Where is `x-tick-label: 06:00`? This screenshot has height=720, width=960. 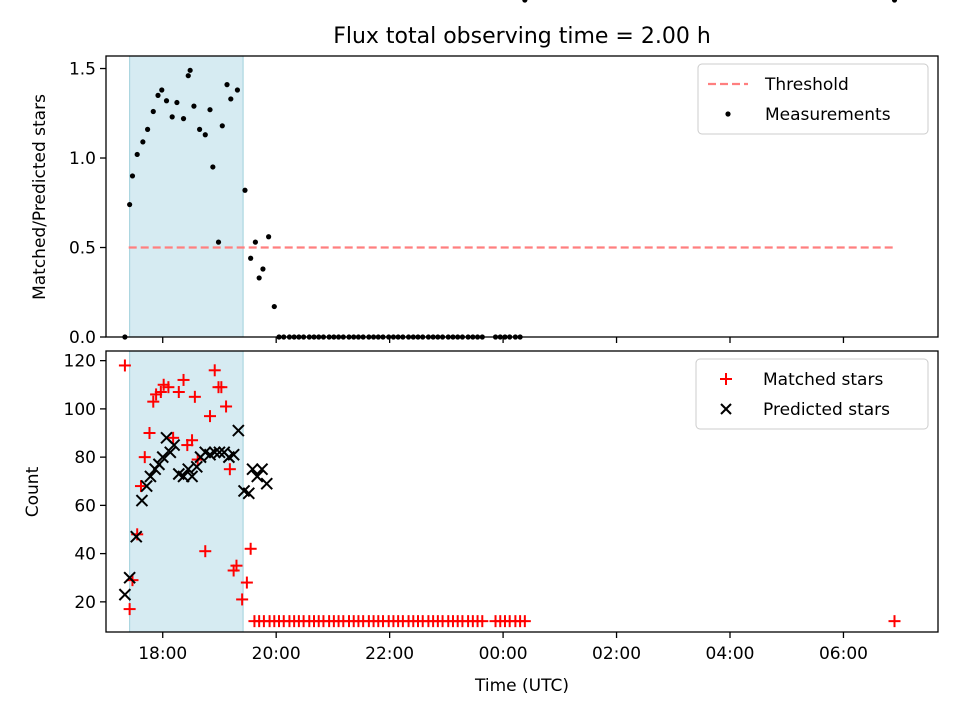
x-tick-label: 06:00 is located at coordinates (843, 654).